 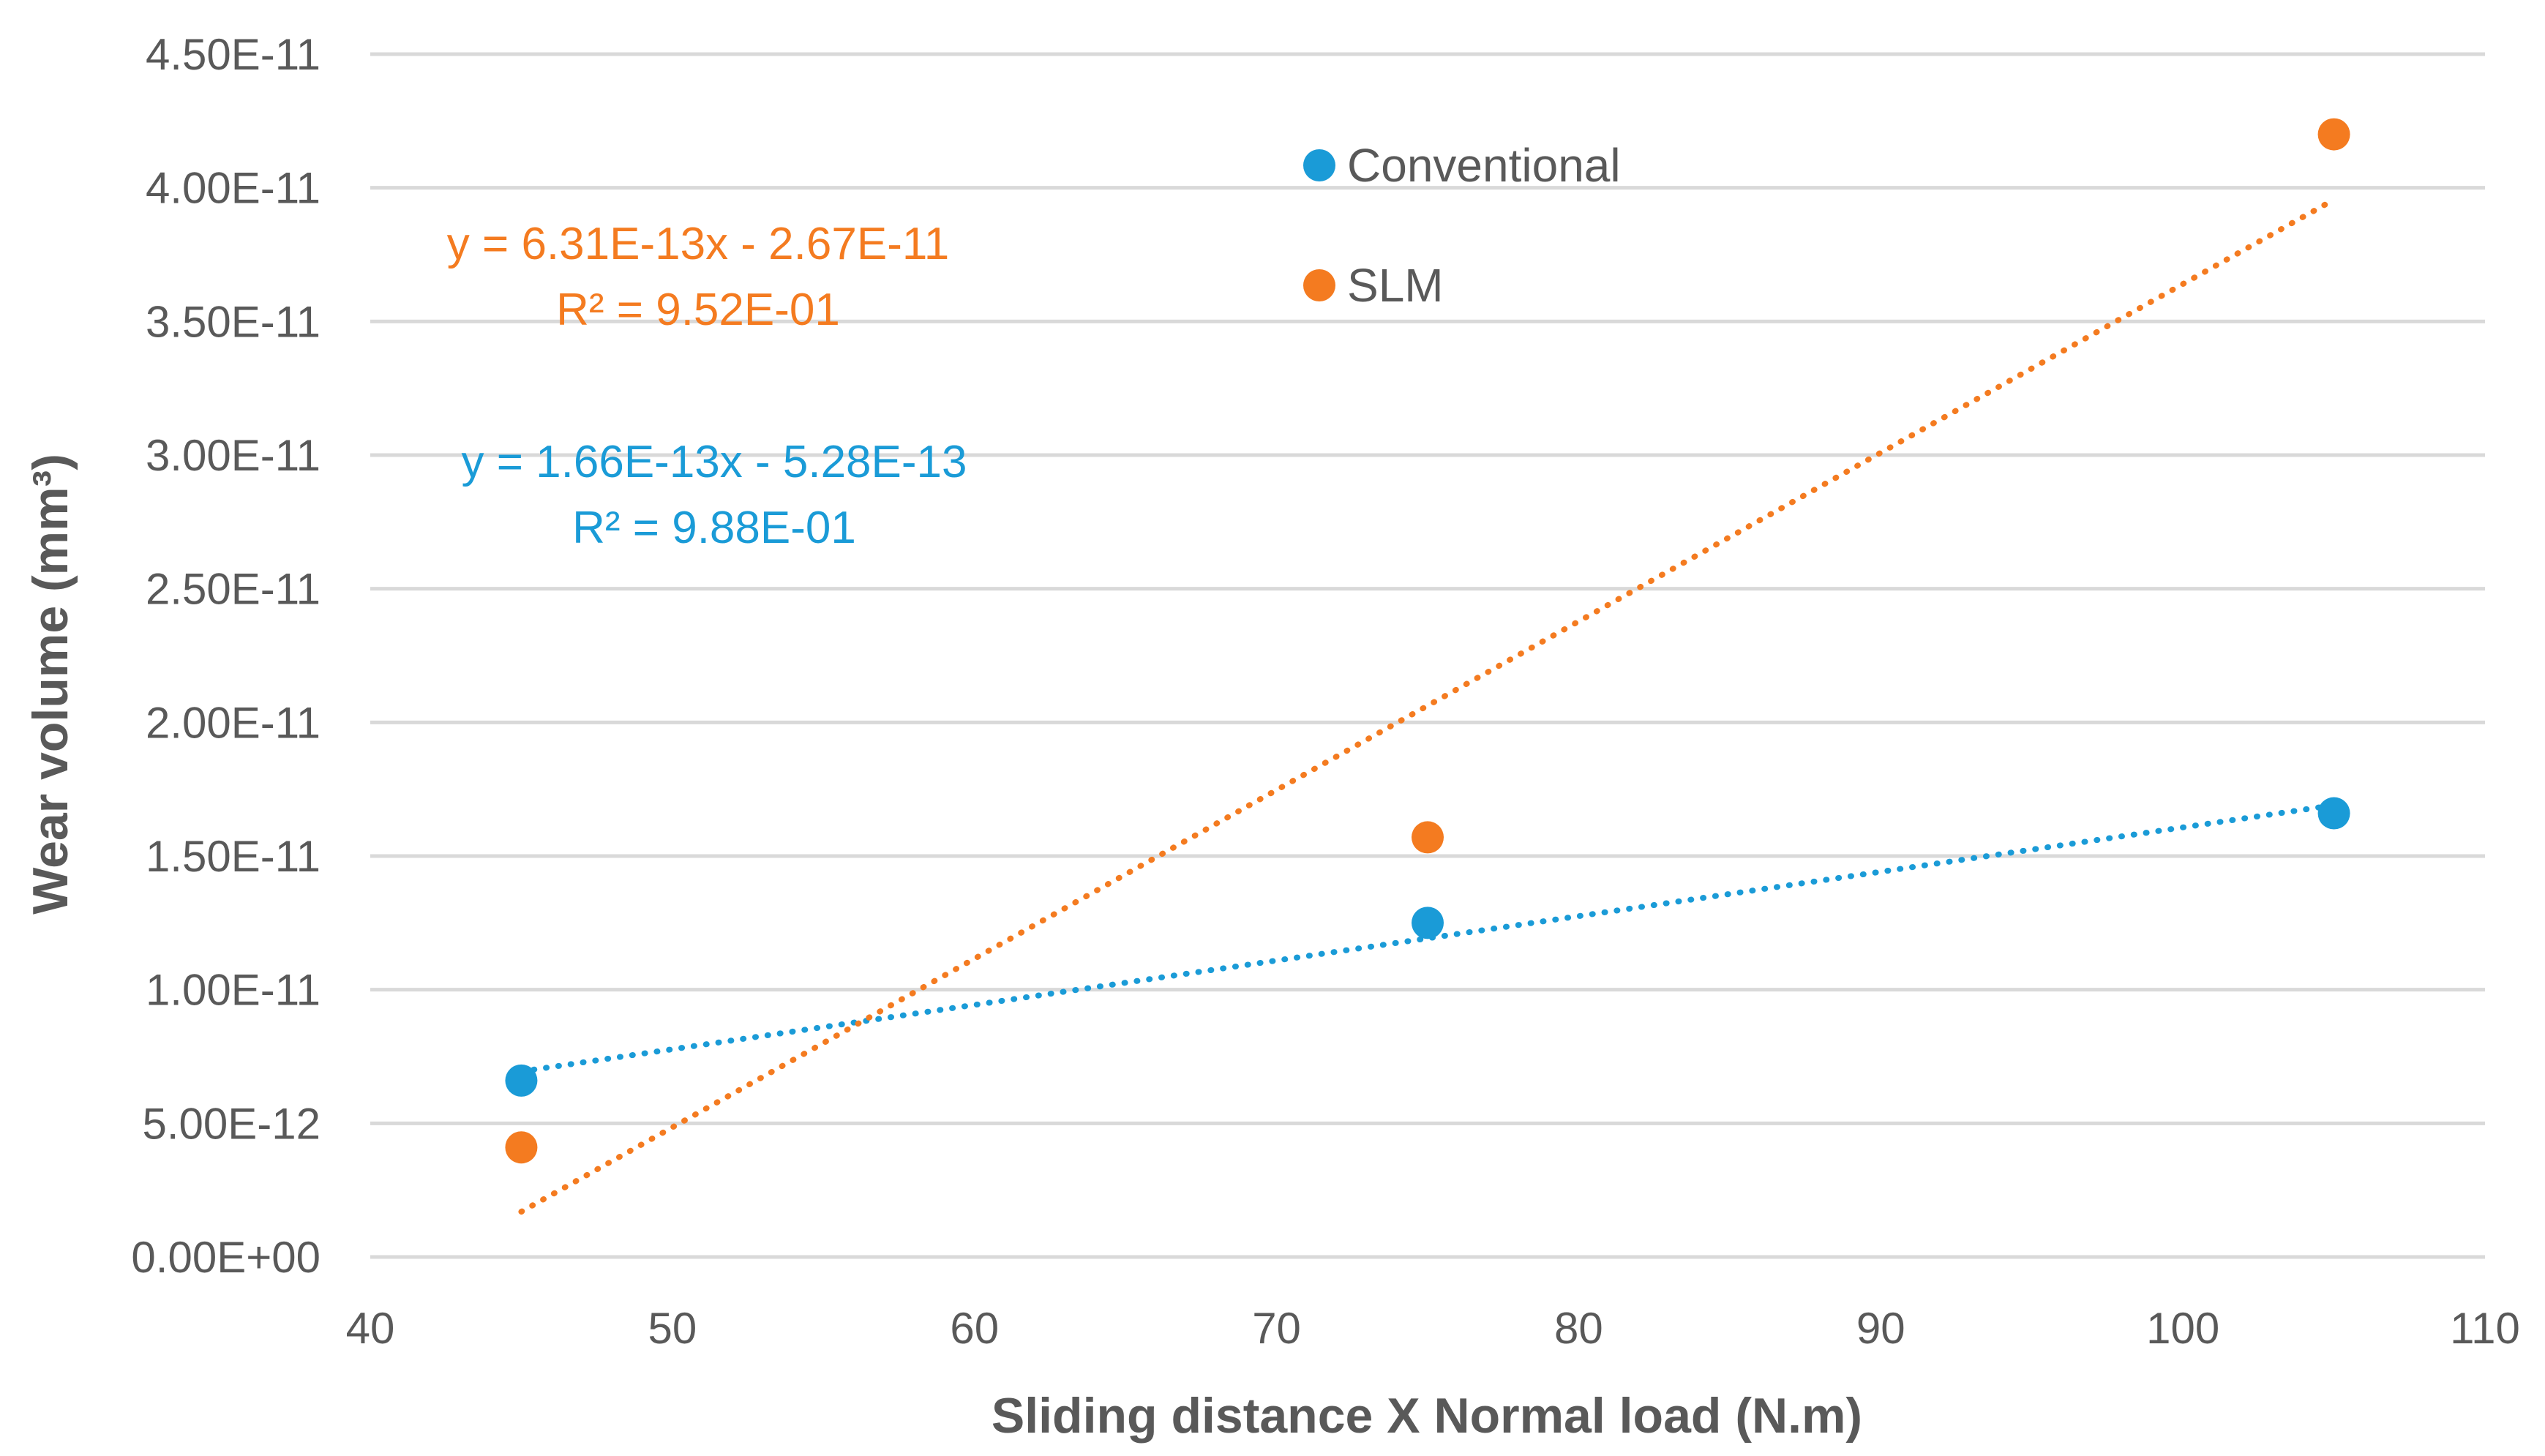 I want to click on y-tick-label: 2.00E-11, so click(x=234, y=722).